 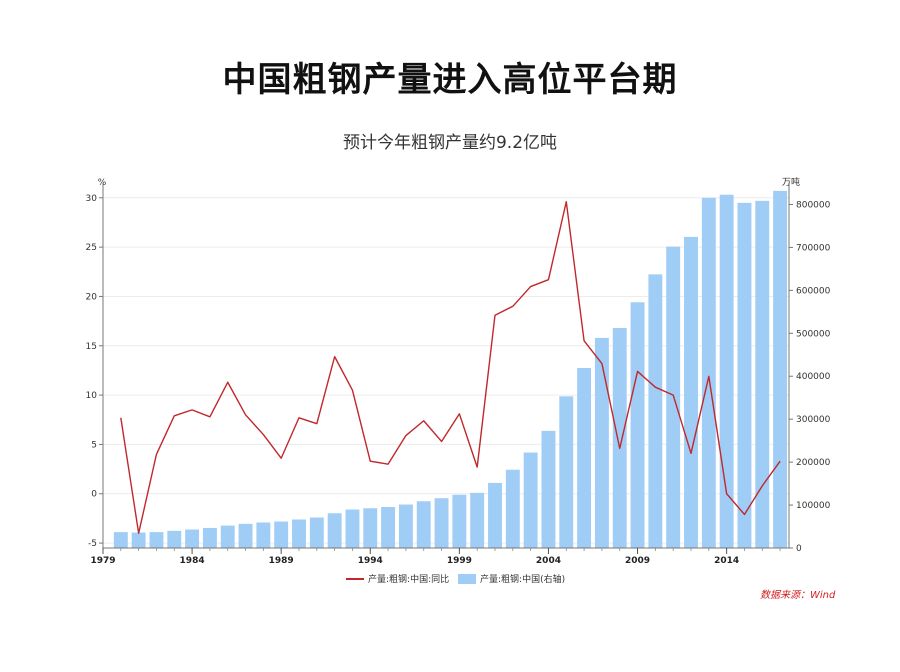 I want to click on bar-2017, so click(x=780, y=369).